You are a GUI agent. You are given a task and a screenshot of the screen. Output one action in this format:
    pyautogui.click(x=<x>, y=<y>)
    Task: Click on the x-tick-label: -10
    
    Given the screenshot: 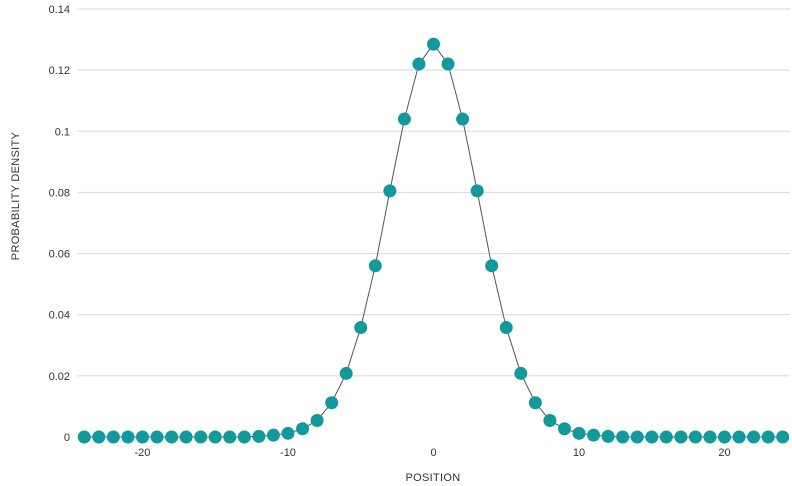 What is the action you would take?
    pyautogui.click(x=288, y=453)
    